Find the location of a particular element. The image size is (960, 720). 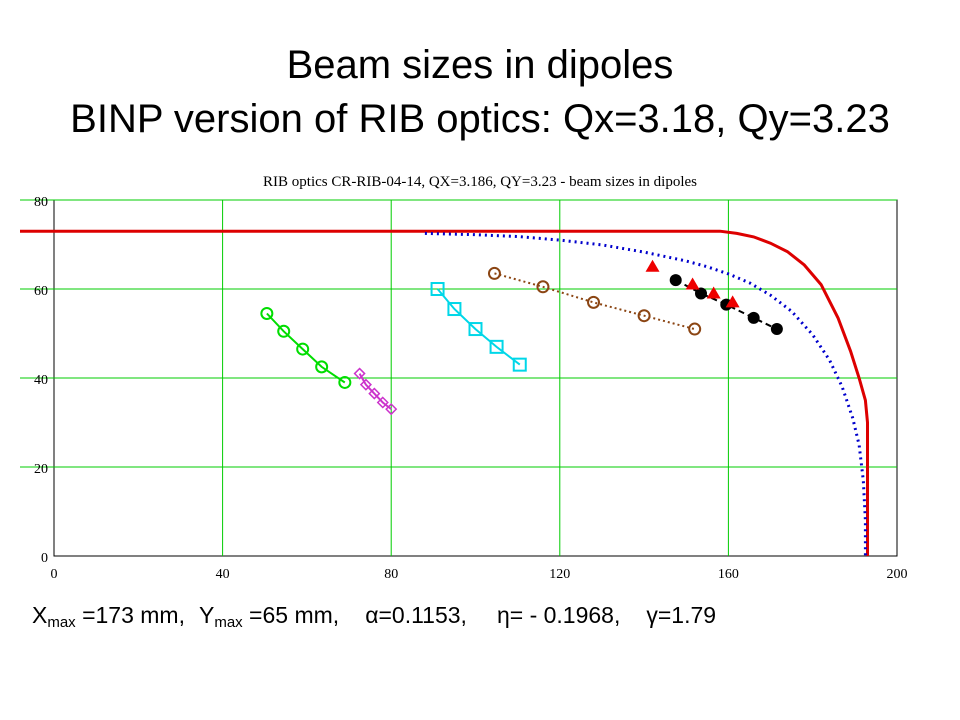

y-tick-label: 40 is located at coordinates (41, 380).